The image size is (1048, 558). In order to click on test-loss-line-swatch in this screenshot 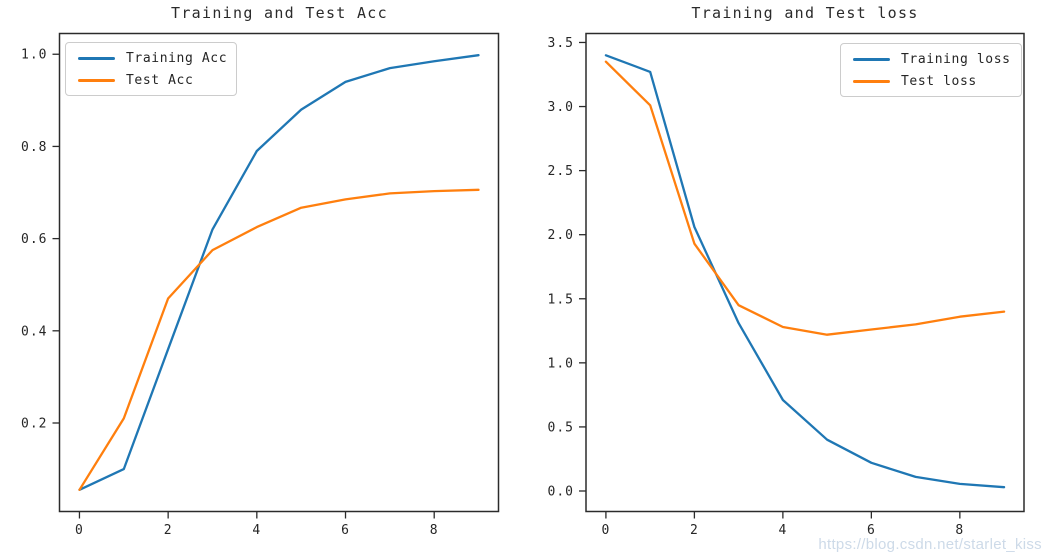, I will do `click(871, 81)`.